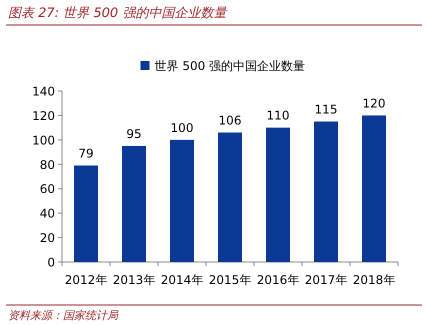 The image size is (428, 325). What do you see at coordinates (118, 13) in the screenshot?
I see `chart-title: 图表 27: 世界 500 强的中国企业数量` at bounding box center [118, 13].